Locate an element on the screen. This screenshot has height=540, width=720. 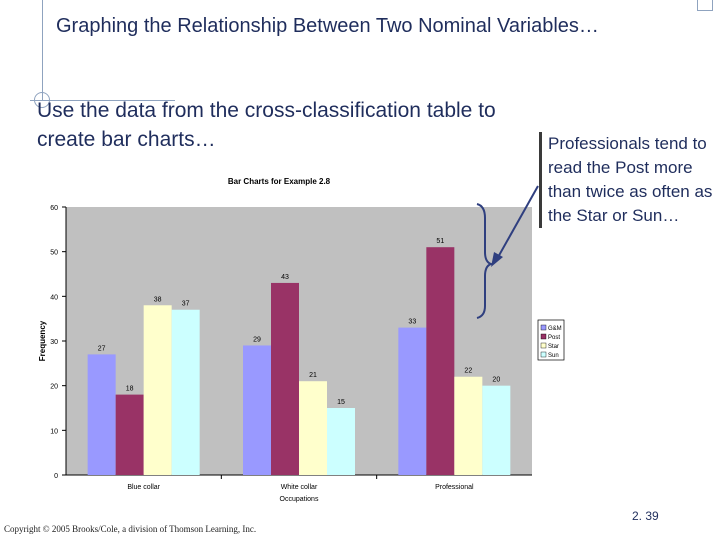
data-label: 22 is located at coordinates (468, 371).